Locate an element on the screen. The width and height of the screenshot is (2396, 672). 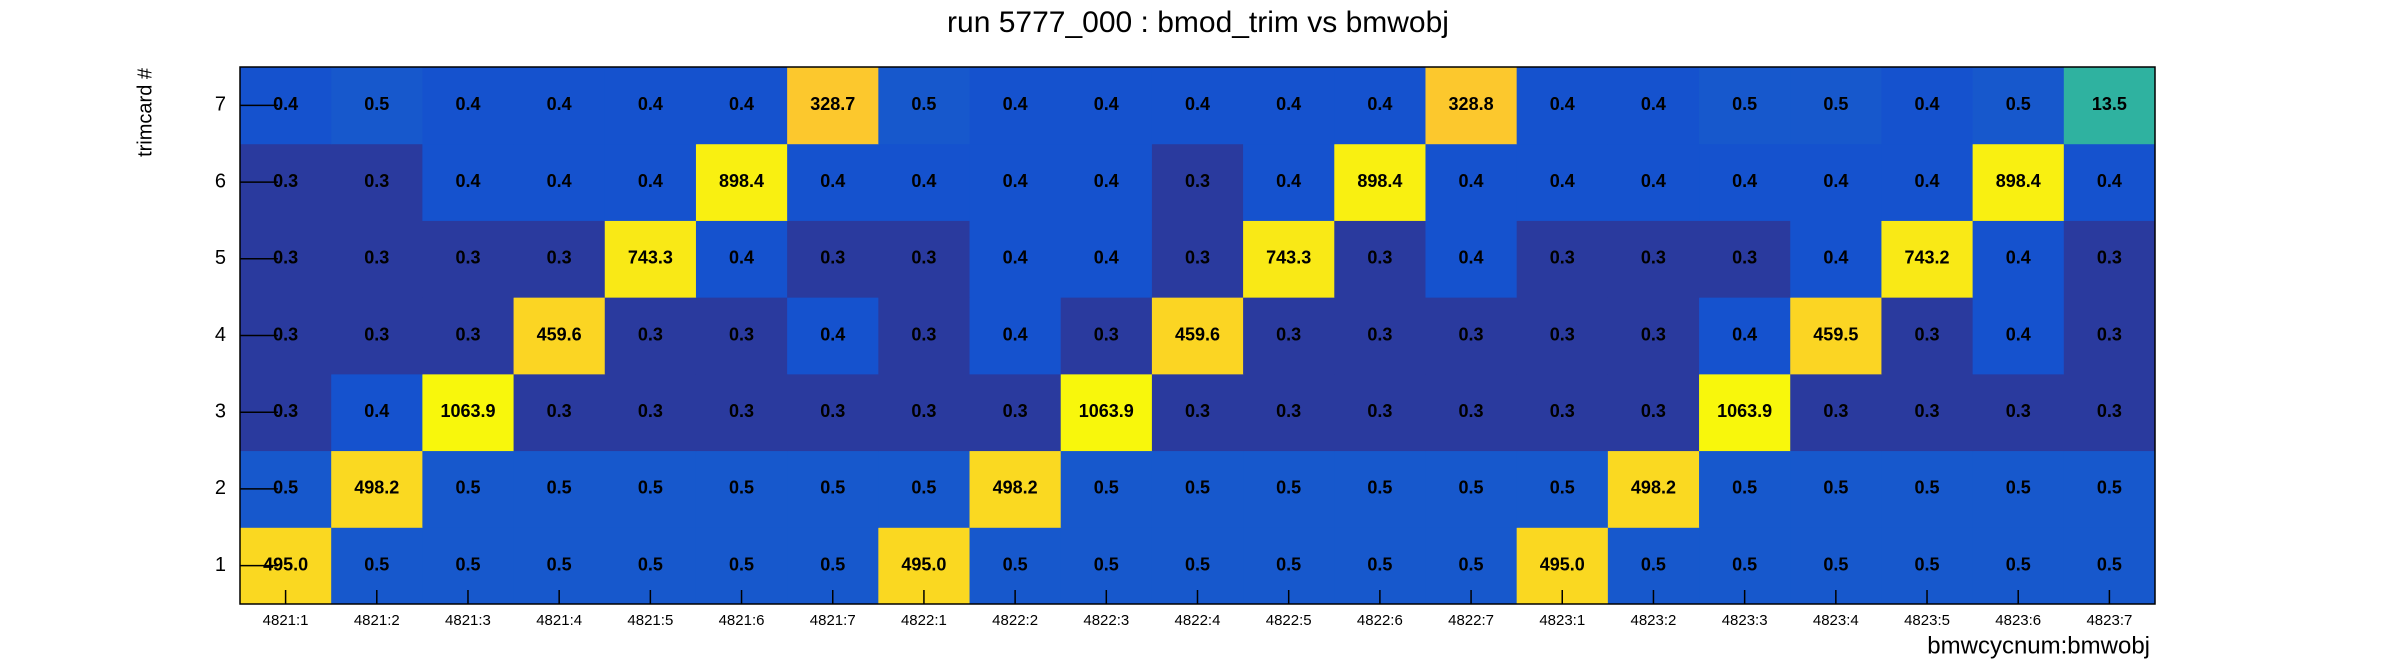
x-tick-label: 4822:5 is located at coordinates (1289, 620).